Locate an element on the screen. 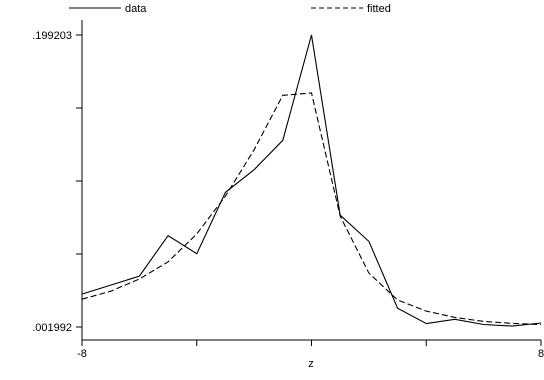  y-tick-label: .199203 is located at coordinates (52, 36).